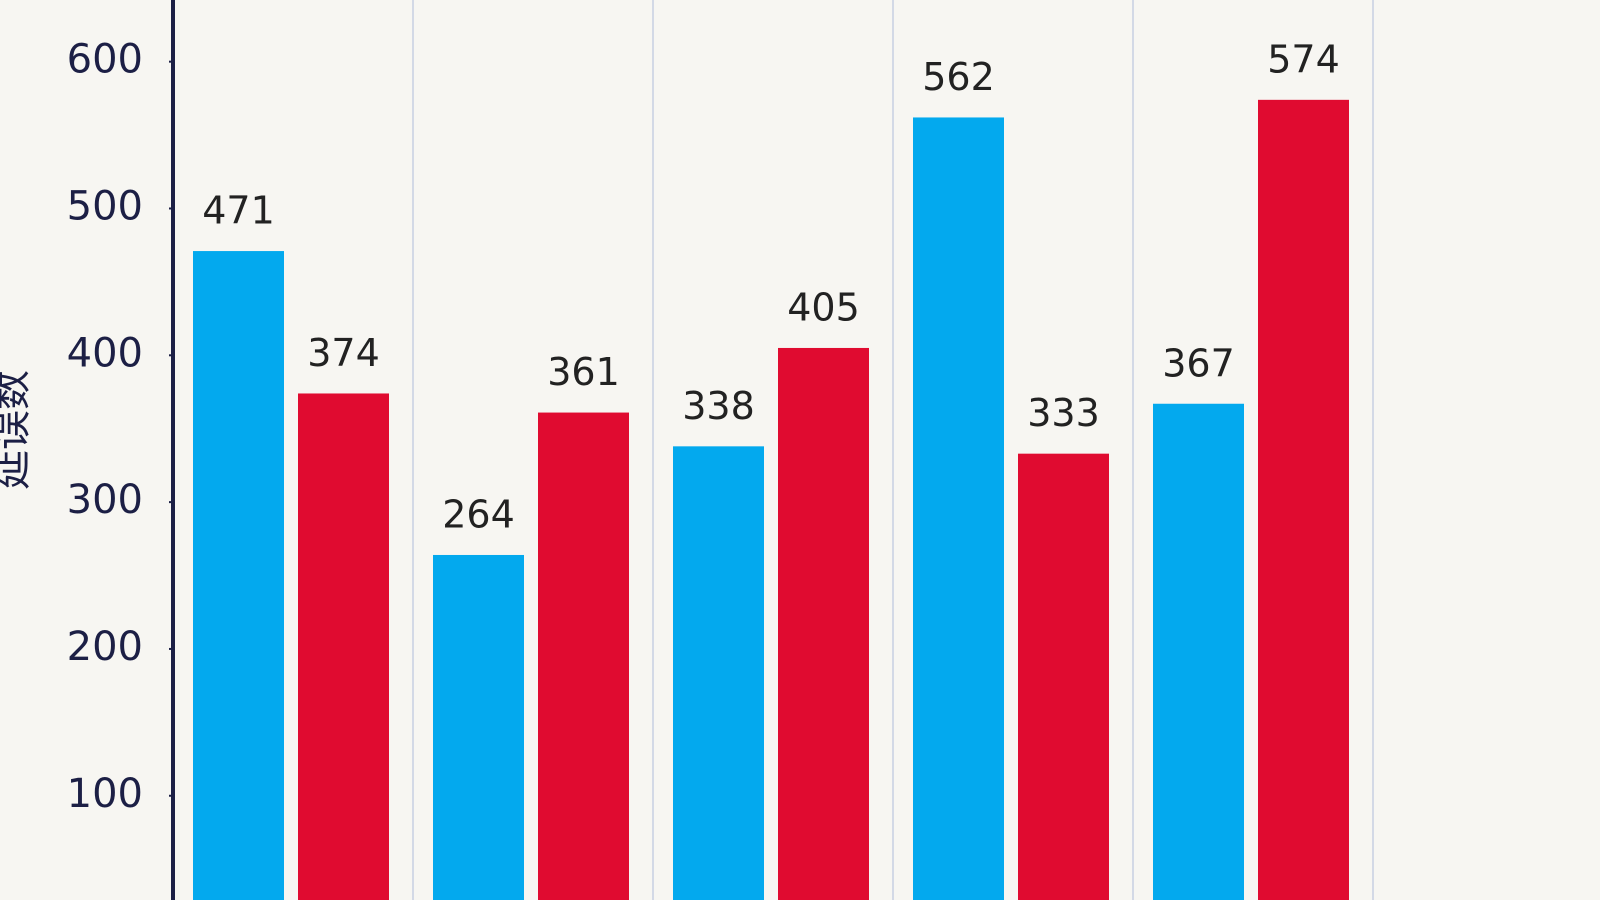  Describe the element at coordinates (105, 794) in the screenshot. I see `y-tick-label: 100` at that location.